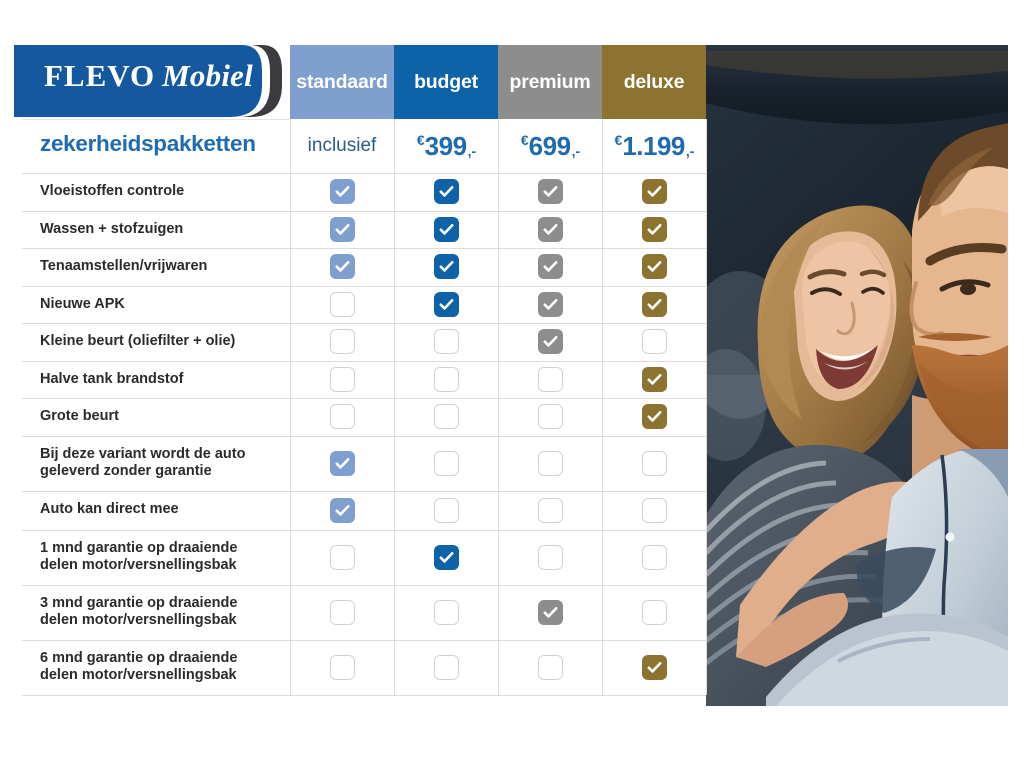 This screenshot has width=1024, height=768. Describe the element at coordinates (100, 75) in the screenshot. I see `logo-flevo-text: FLEVO` at that location.